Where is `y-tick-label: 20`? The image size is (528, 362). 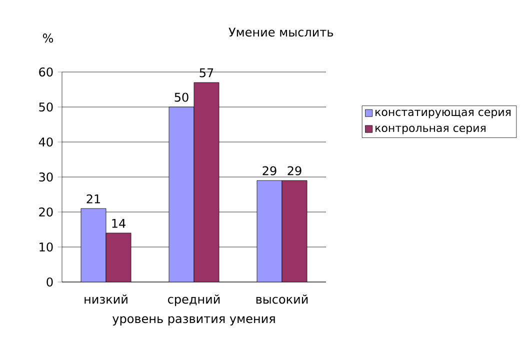
y-tick-label: 20 is located at coordinates (46, 212).